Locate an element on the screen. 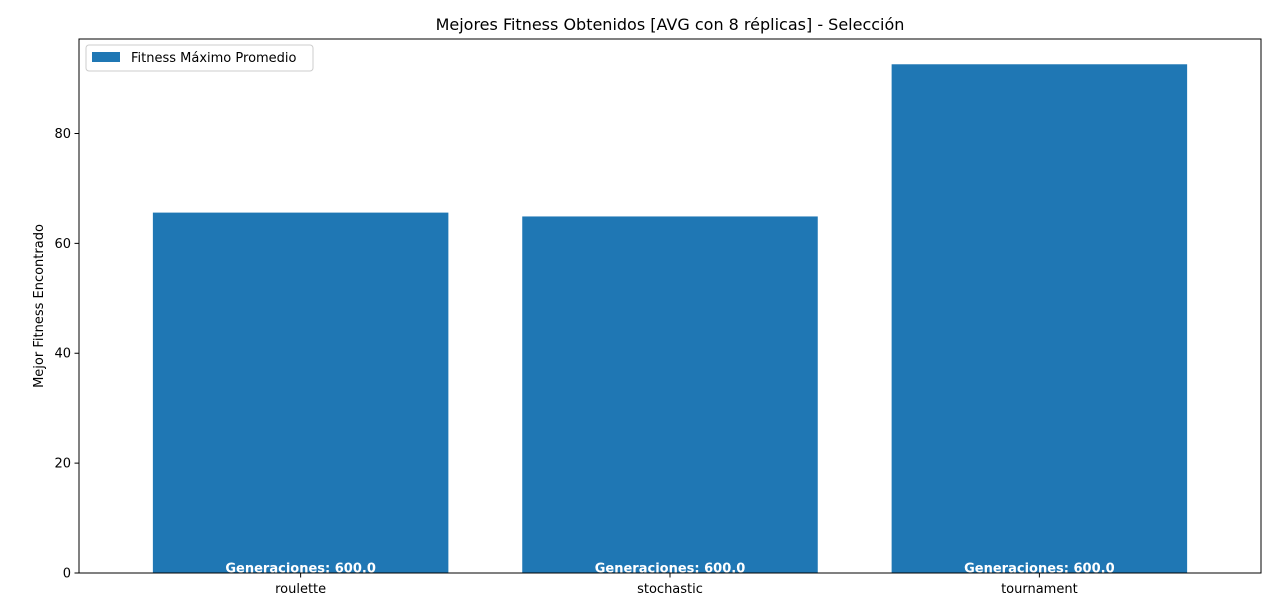 The height and width of the screenshot is (612, 1280). bar-roulette is located at coordinates (300, 393).